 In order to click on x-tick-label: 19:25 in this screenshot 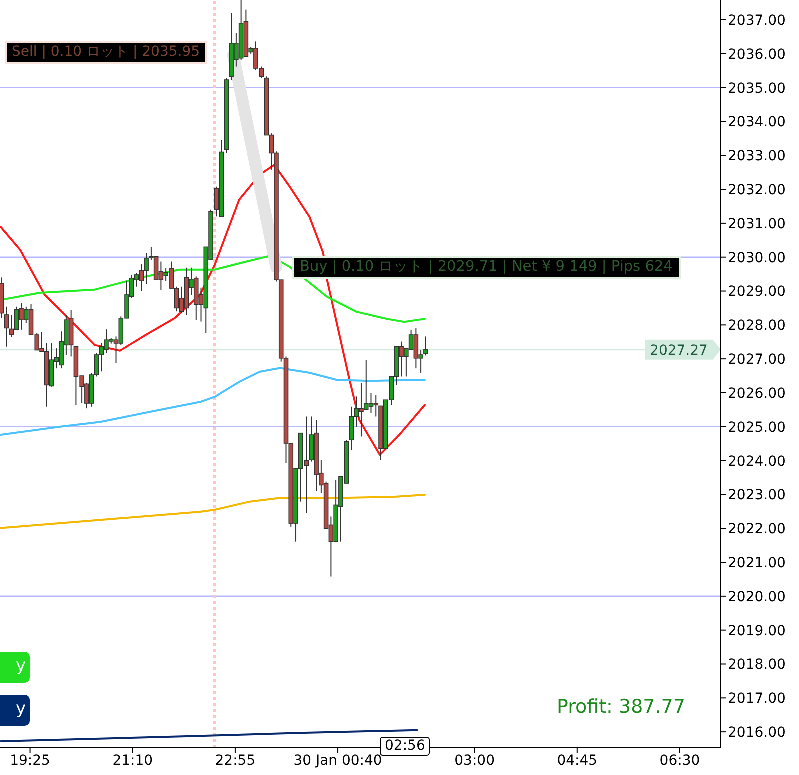, I will do `click(30, 760)`.